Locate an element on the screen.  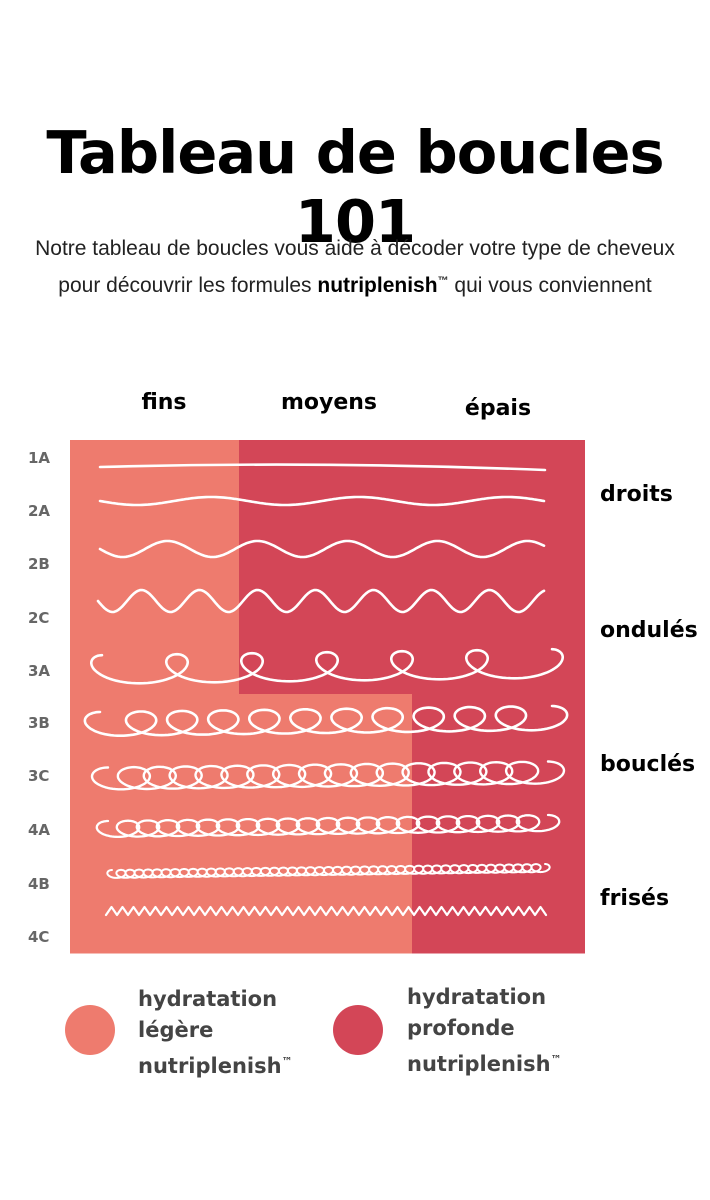
pattern-2b-line is located at coordinates (322, 549).